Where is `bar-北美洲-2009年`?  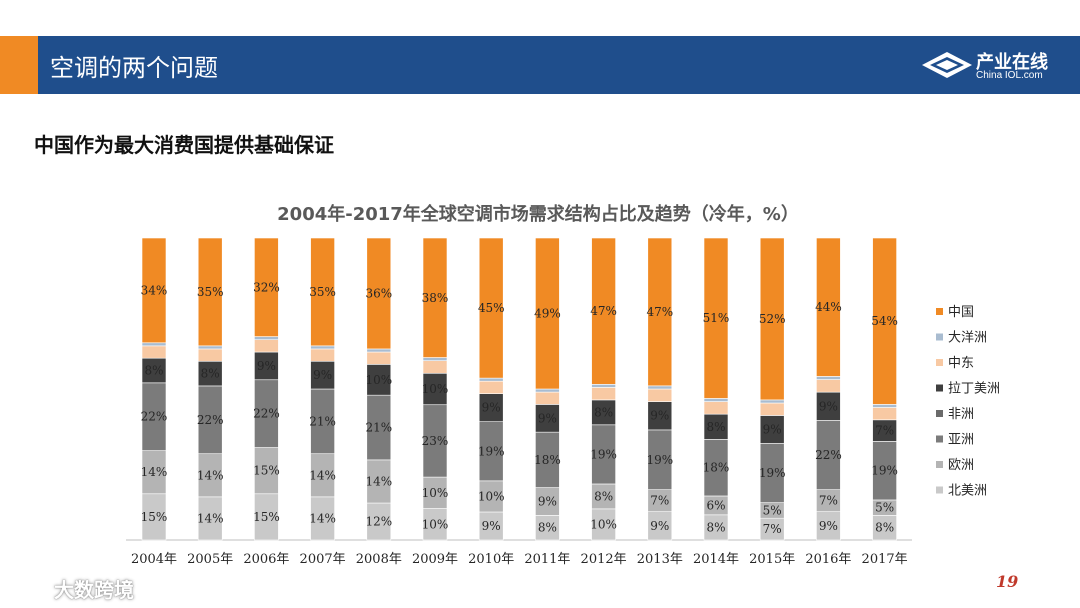 bar-北美洲-2009年 is located at coordinates (435, 524).